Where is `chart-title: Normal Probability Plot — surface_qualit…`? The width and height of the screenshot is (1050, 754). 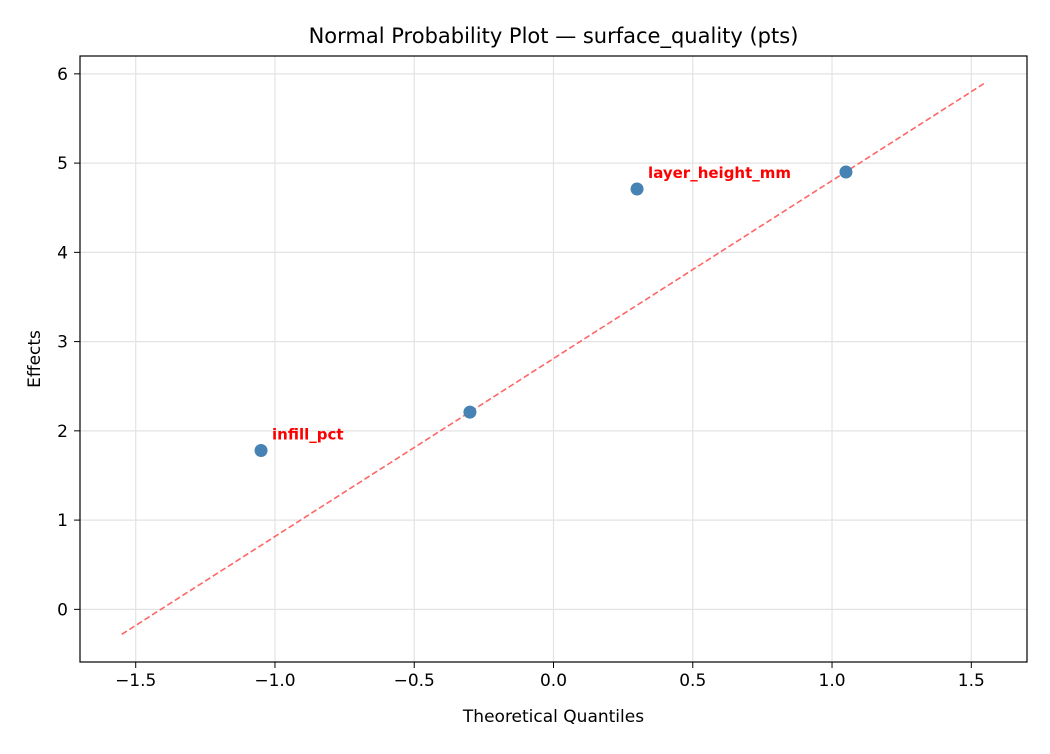
chart-title: Normal Probability Plot — surface_qualit… is located at coordinates (554, 36).